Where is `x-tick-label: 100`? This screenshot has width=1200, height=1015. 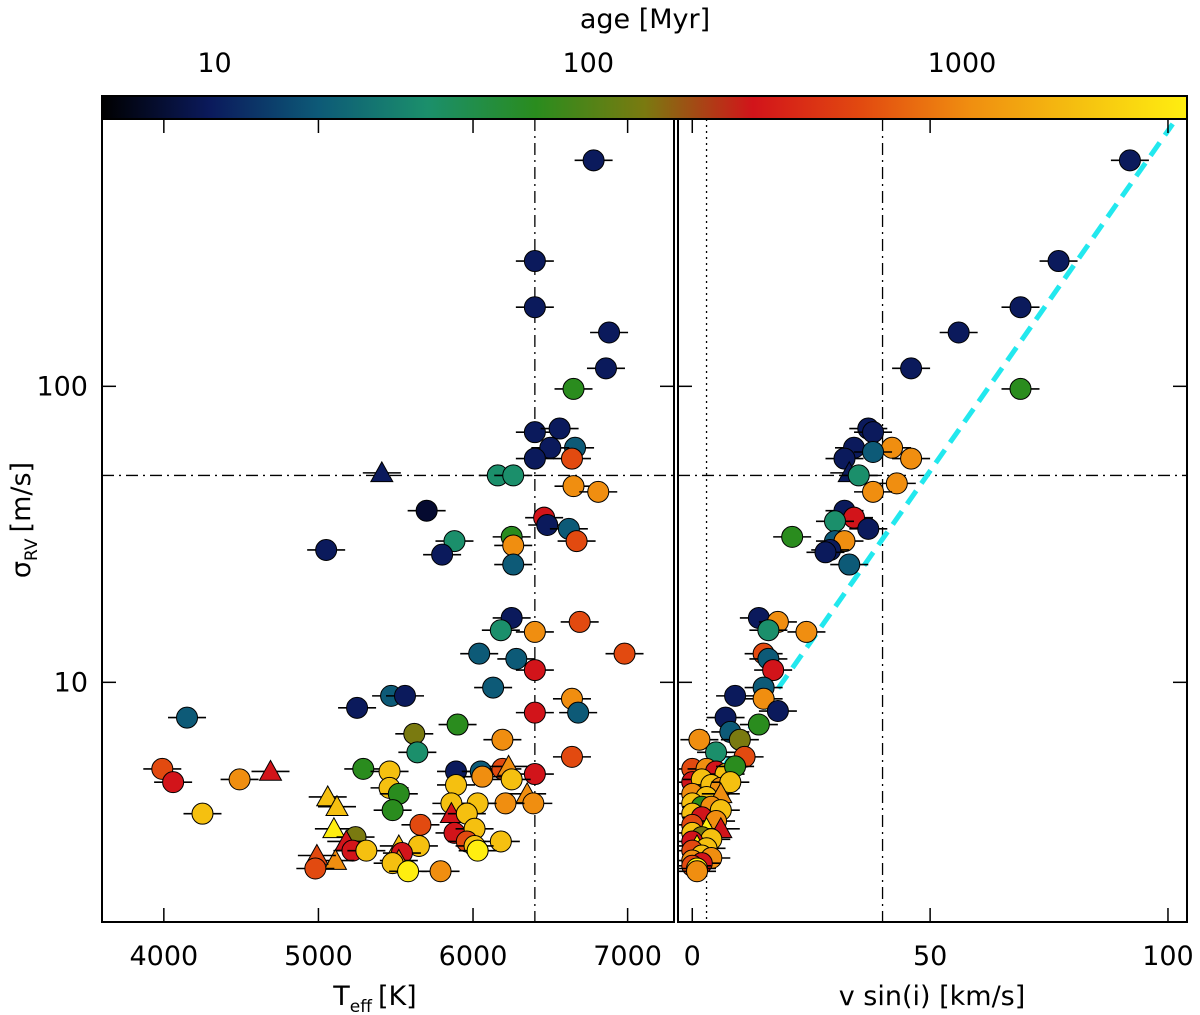
x-tick-label: 100 is located at coordinates (1168, 956).